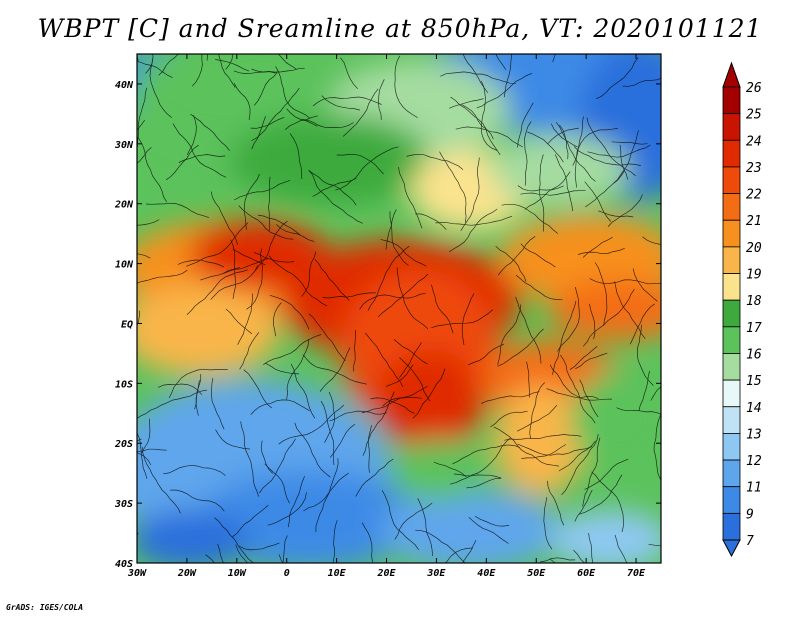 This screenshot has width=800, height=618. What do you see at coordinates (486, 573) in the screenshot?
I see `lon-tick-label: 40E` at bounding box center [486, 573].